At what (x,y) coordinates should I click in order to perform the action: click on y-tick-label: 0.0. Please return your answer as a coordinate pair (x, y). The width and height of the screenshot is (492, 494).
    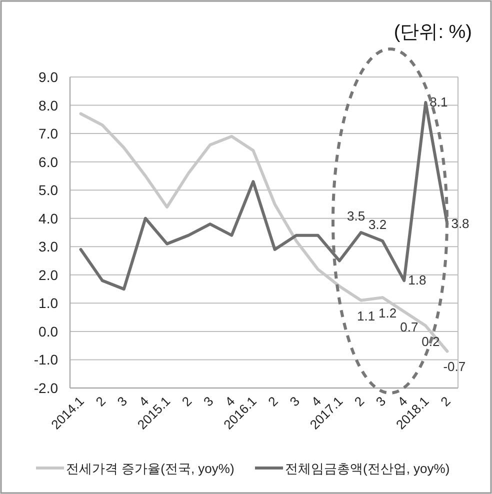
    Looking at the image, I should click on (48, 331).